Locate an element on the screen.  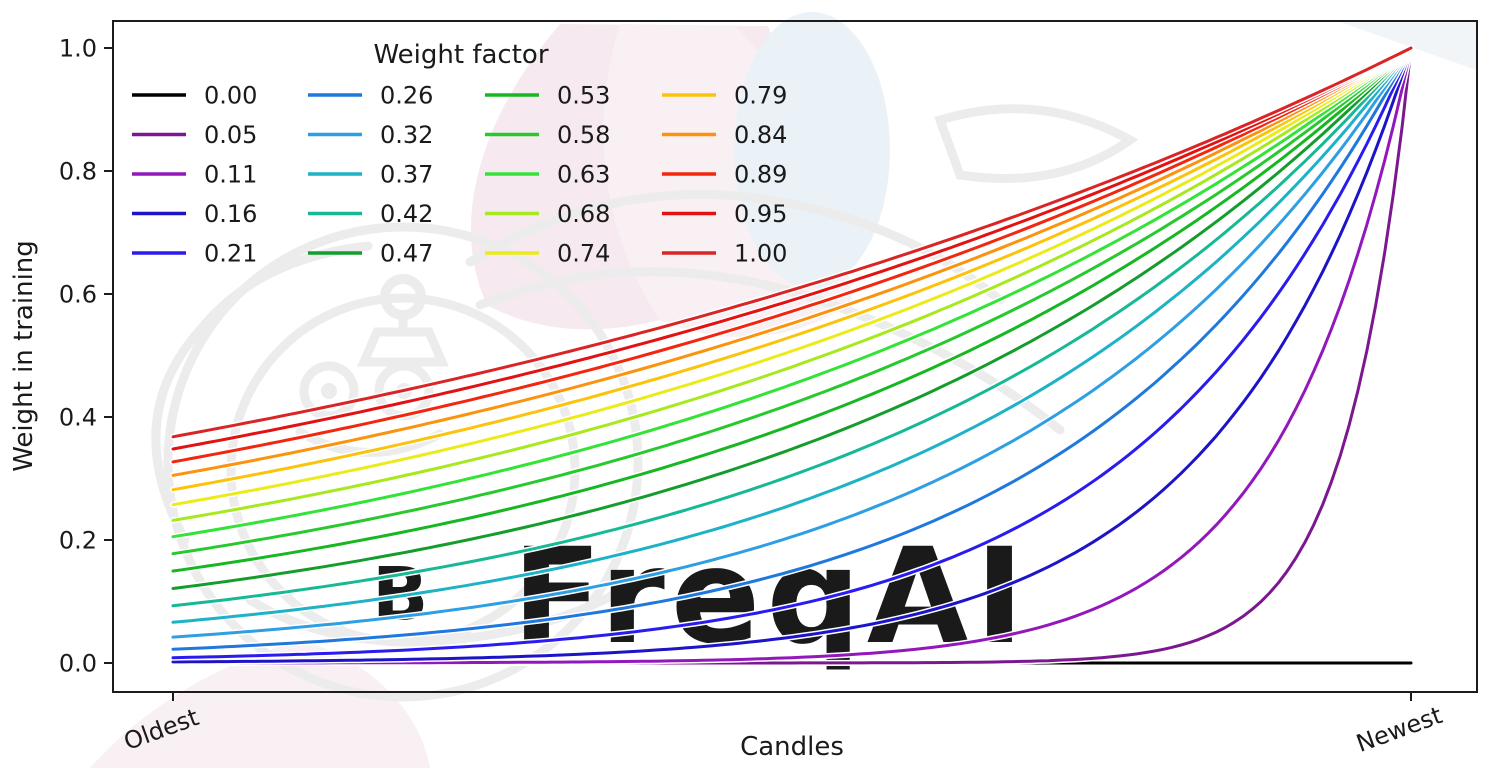
y-tick-label: 1.0 is located at coordinates (78, 49).